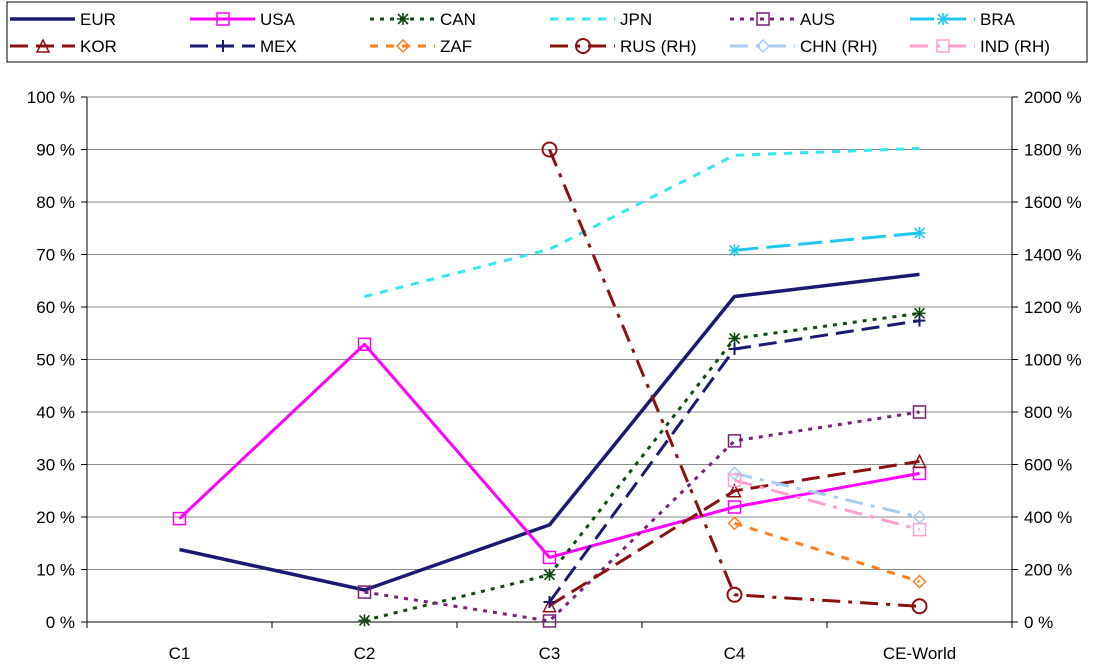  I want to click on y-left-tick-label: 60 %, so click(55, 307).